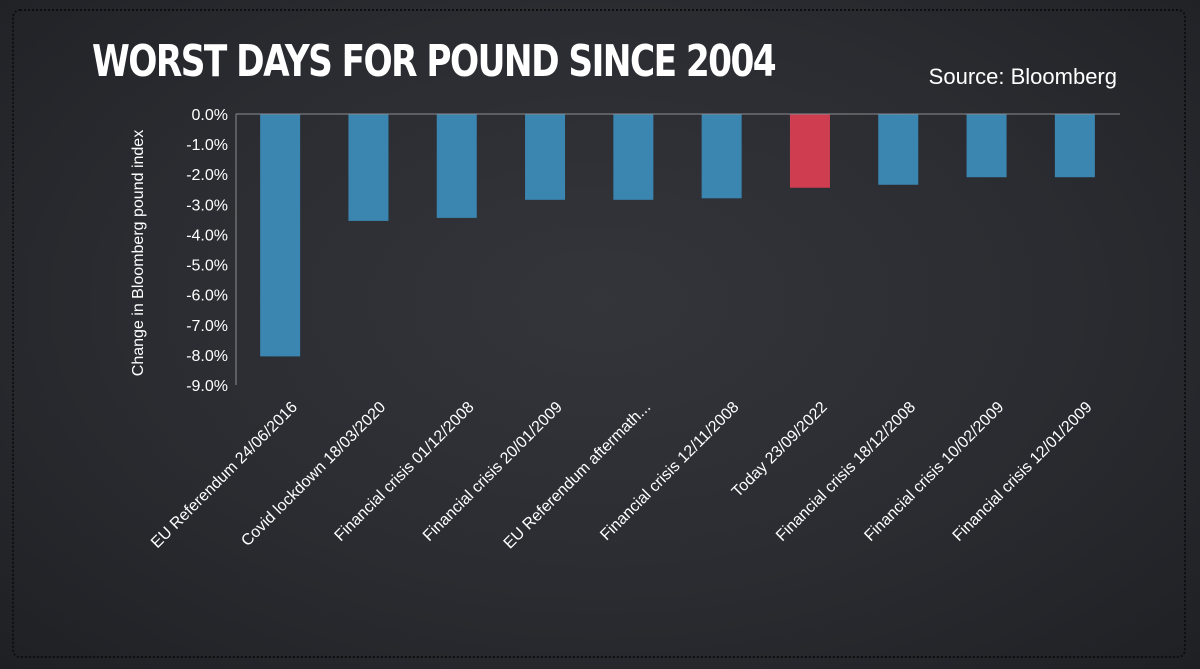  What do you see at coordinates (934, 472) in the screenshot?
I see `x-category-label: Financial crisis 10/02/2009` at bounding box center [934, 472].